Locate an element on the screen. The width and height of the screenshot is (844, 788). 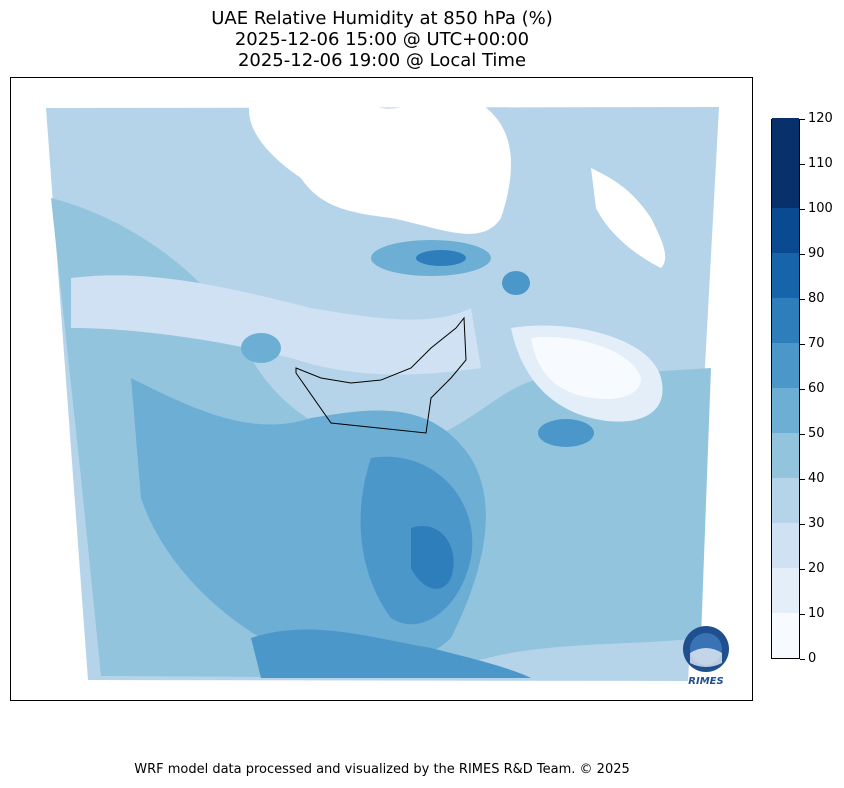
humidity-pocket-north-core is located at coordinates (441, 258).